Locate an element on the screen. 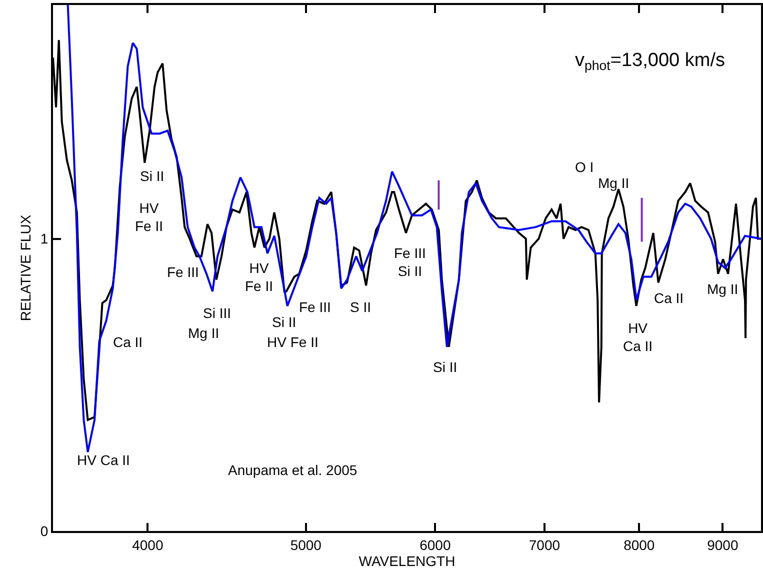  x-tick-label: 9000 is located at coordinates (722, 544).